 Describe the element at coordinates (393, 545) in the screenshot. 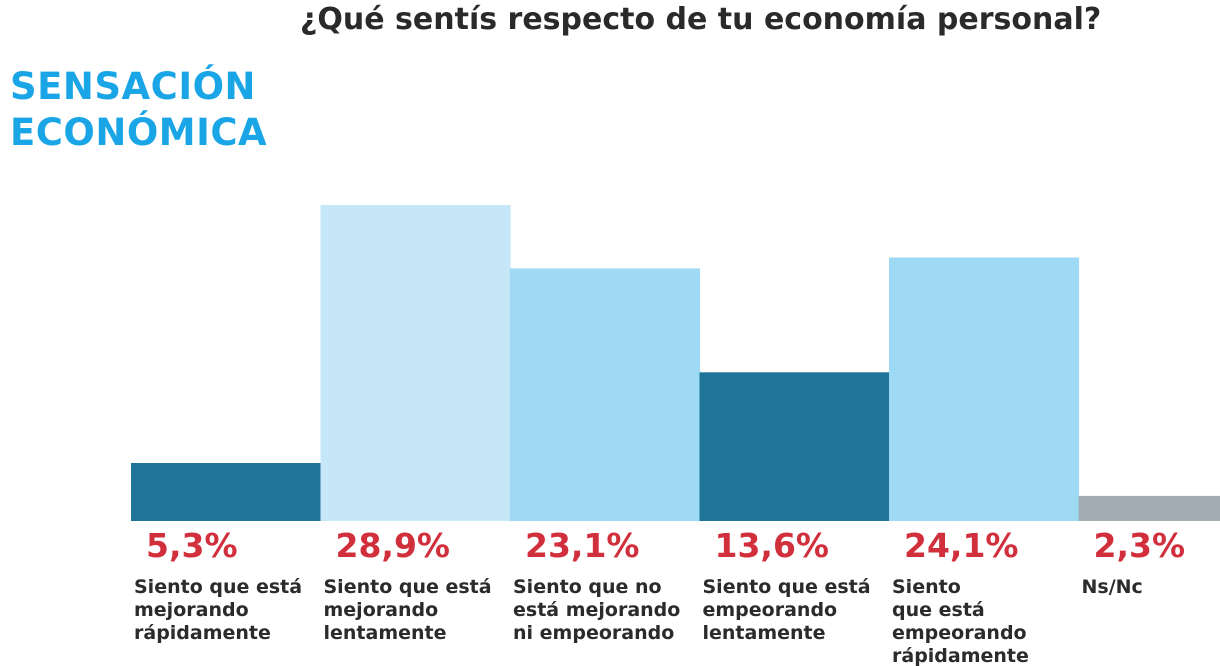

I see `value-label-2: 28,9%` at that location.